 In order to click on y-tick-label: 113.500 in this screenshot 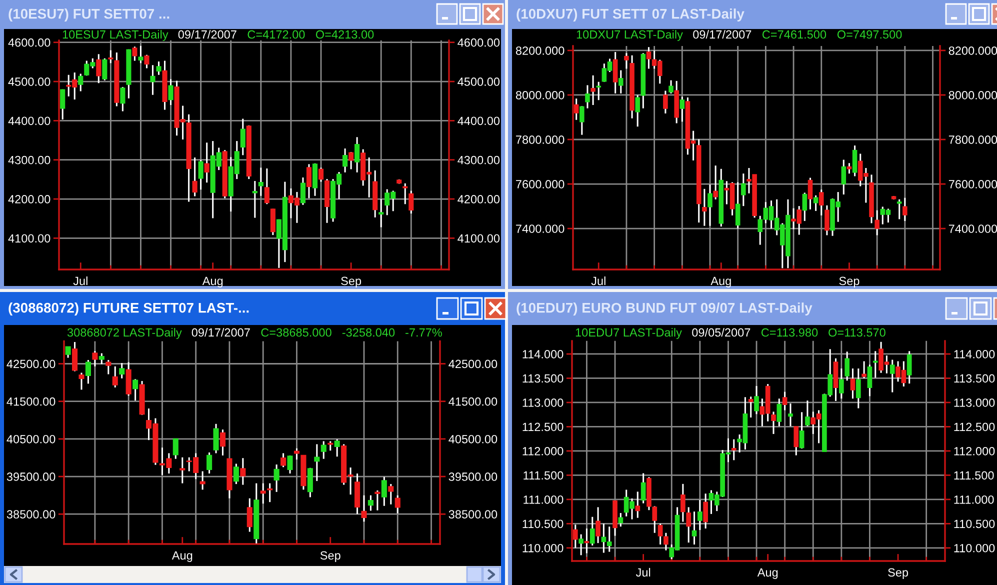, I will do `click(543, 378)`.